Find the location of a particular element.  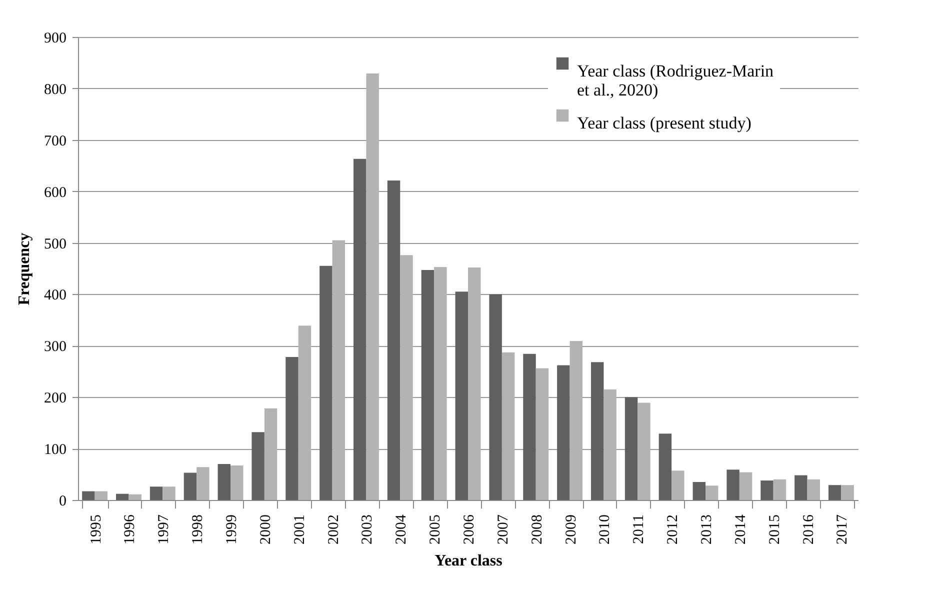

x-tick-label: 1996 is located at coordinates (130, 529).